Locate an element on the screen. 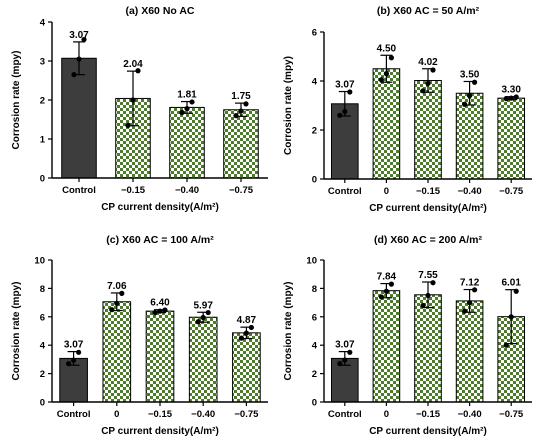  bar-value-label: 3.50 is located at coordinates (470, 74).